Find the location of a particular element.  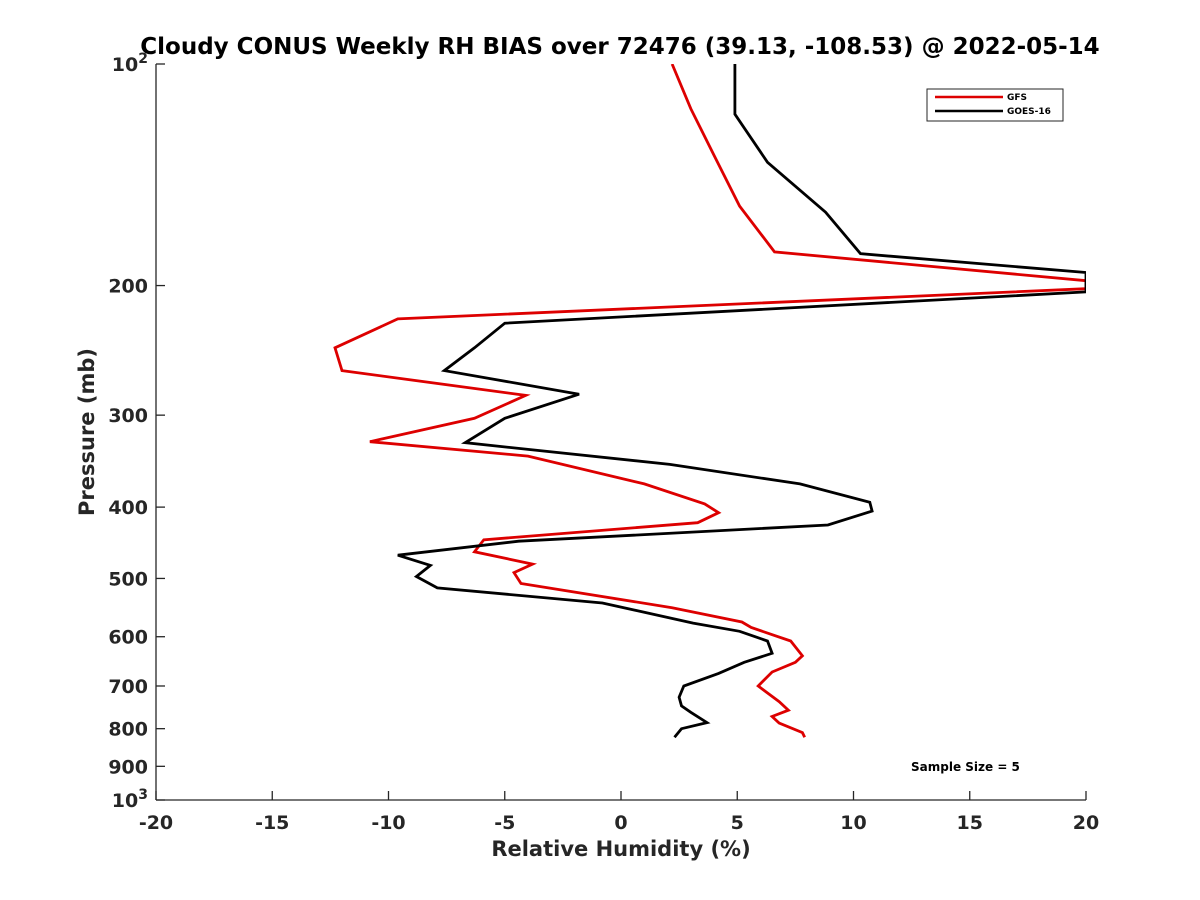

x-tick-label: -10 is located at coordinates (388, 823).